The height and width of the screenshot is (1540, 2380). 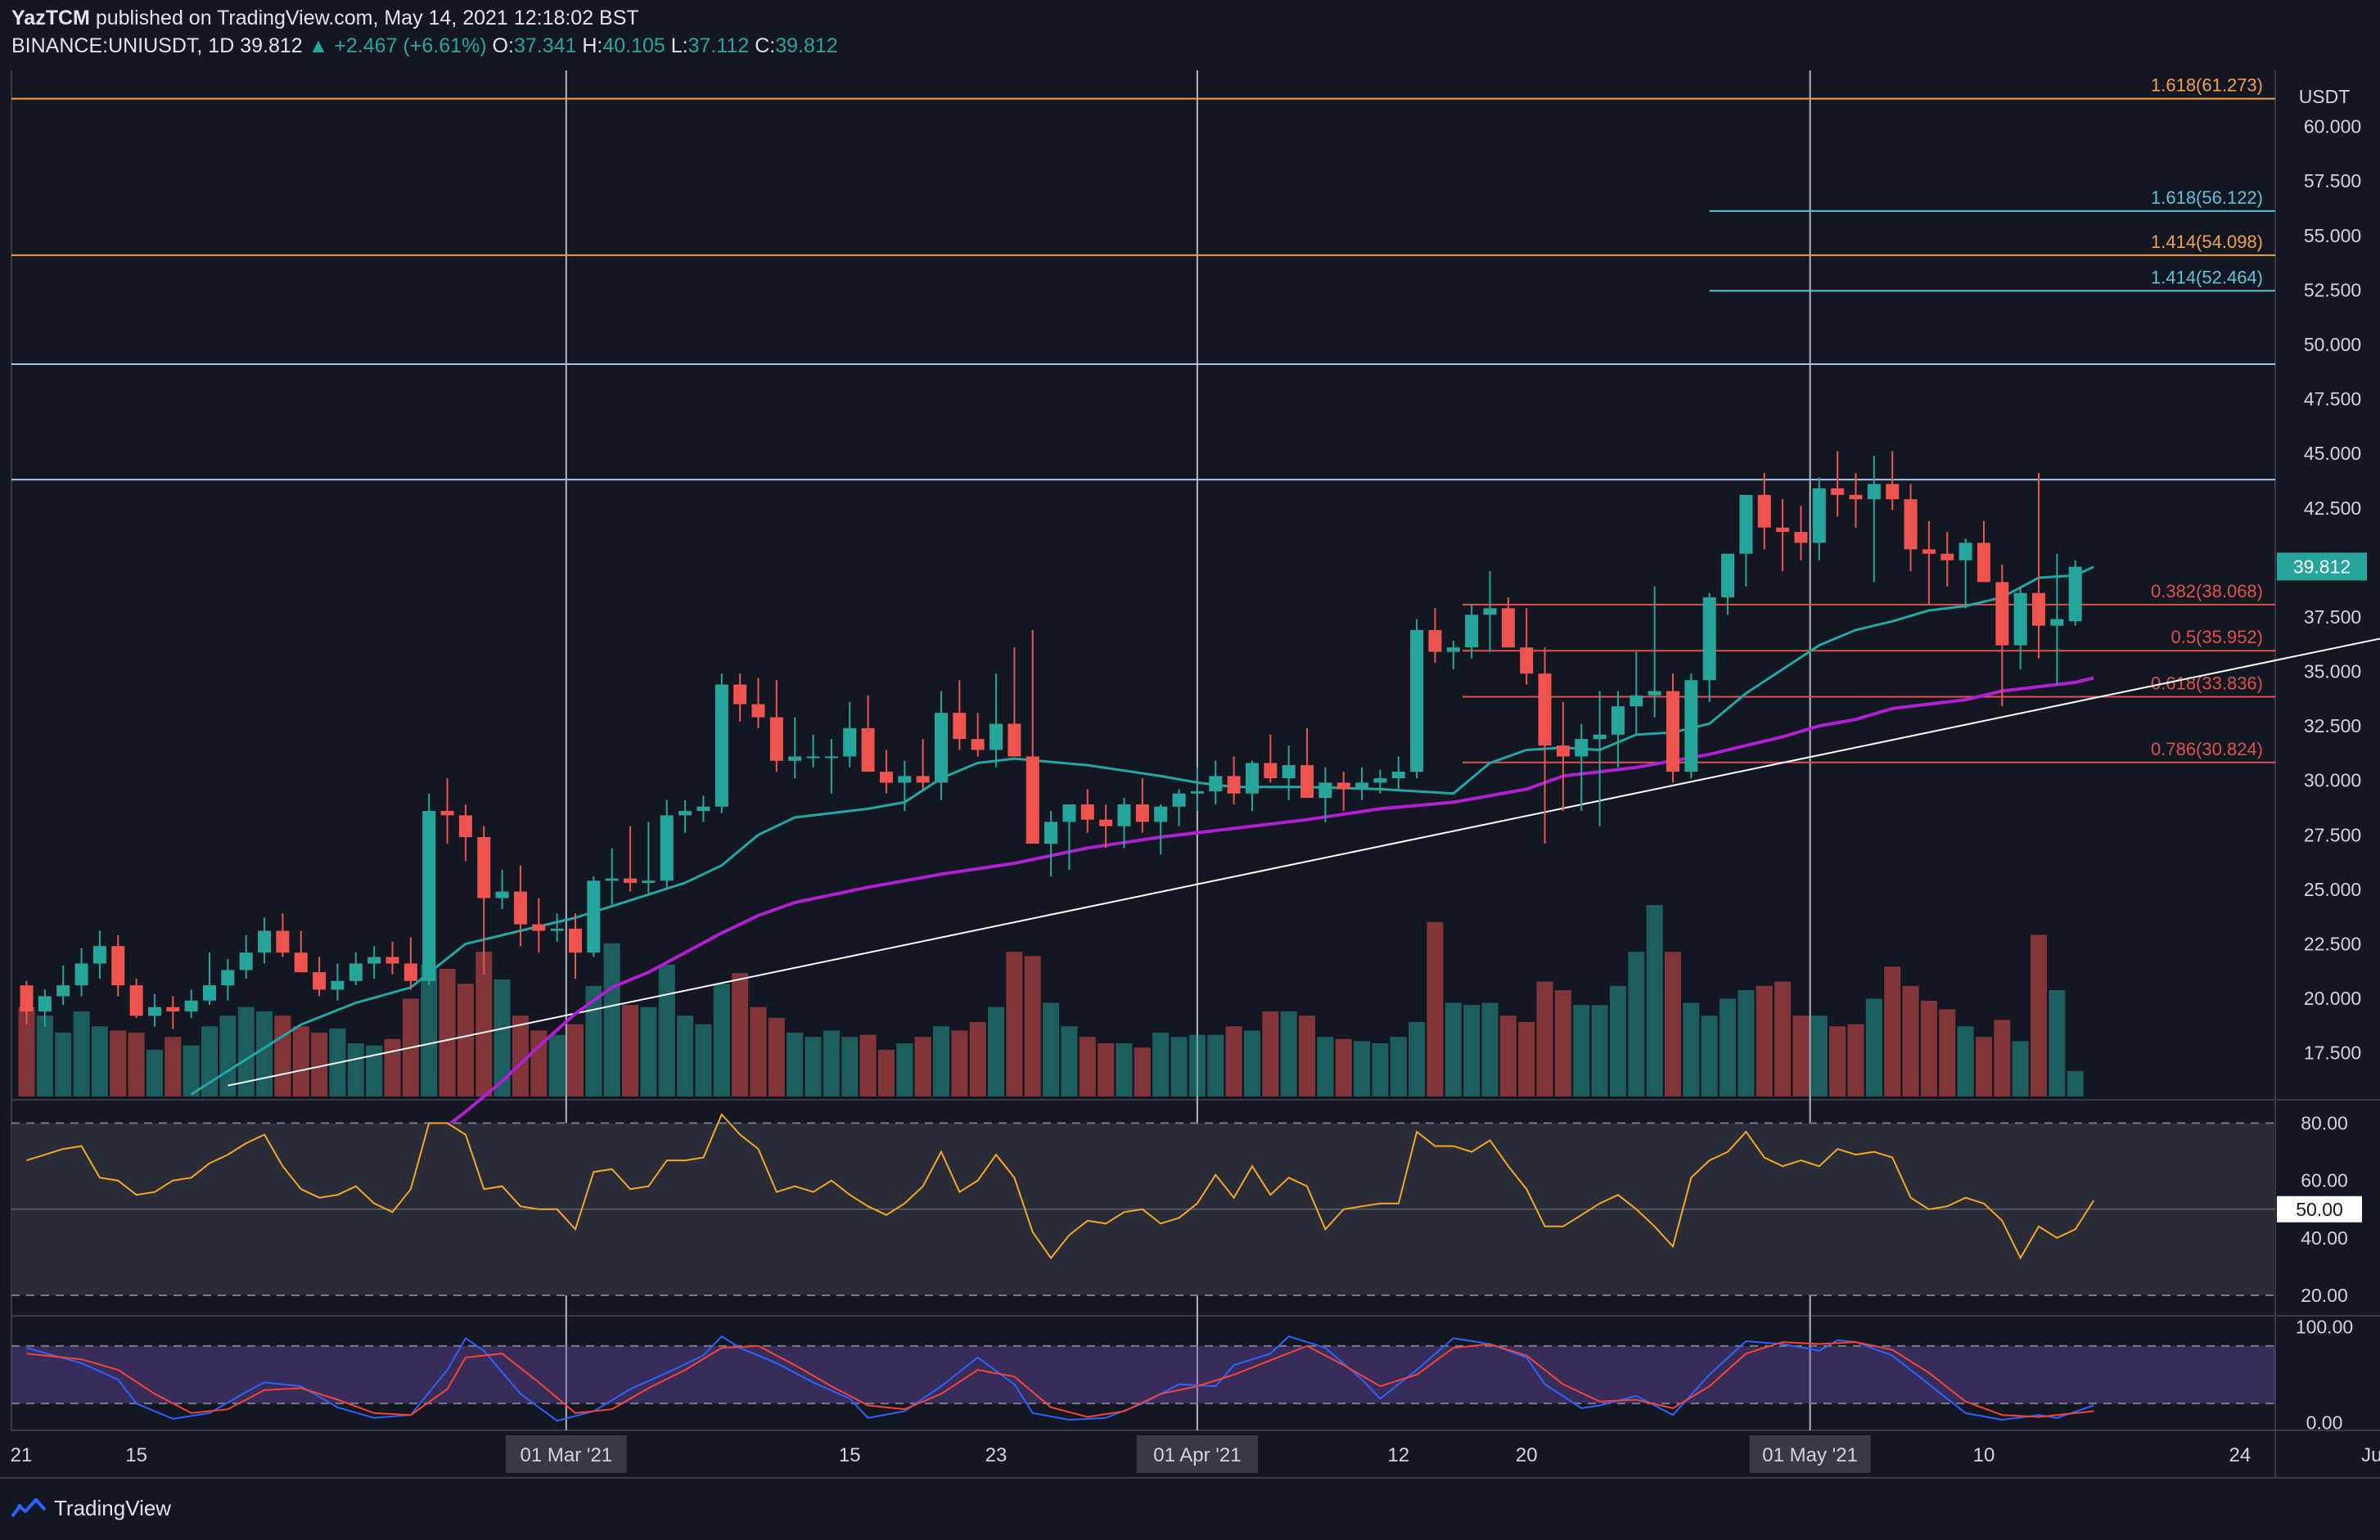 I want to click on last-price-badge, so click(x=2322, y=566).